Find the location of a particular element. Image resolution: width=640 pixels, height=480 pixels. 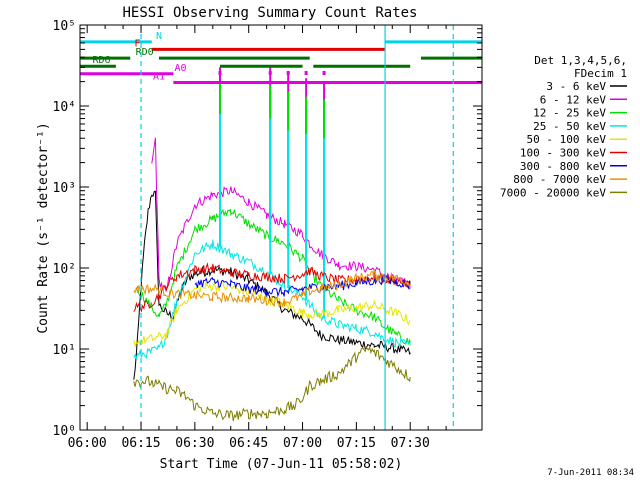

y-tick-label: 10⁴ is located at coordinates (64, 107).